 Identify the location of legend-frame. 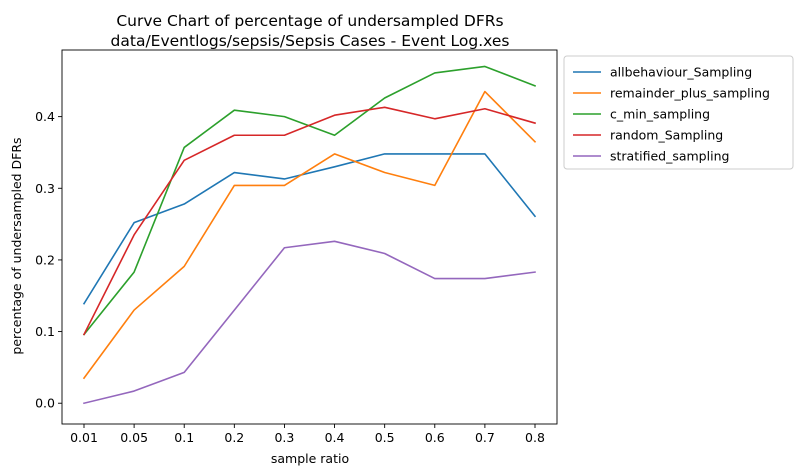
(678, 112).